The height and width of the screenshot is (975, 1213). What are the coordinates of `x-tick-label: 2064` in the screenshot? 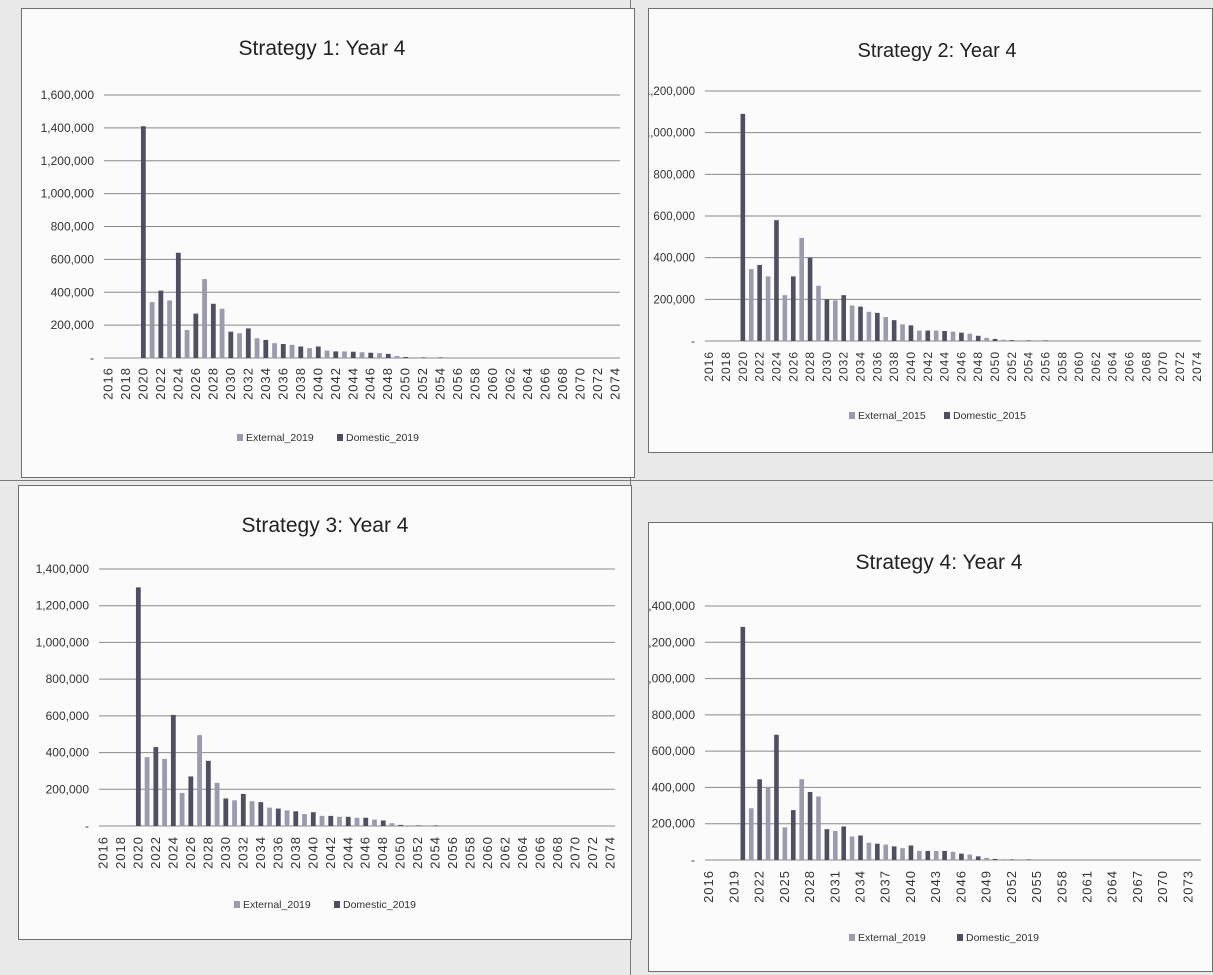 It's located at (1112, 886).